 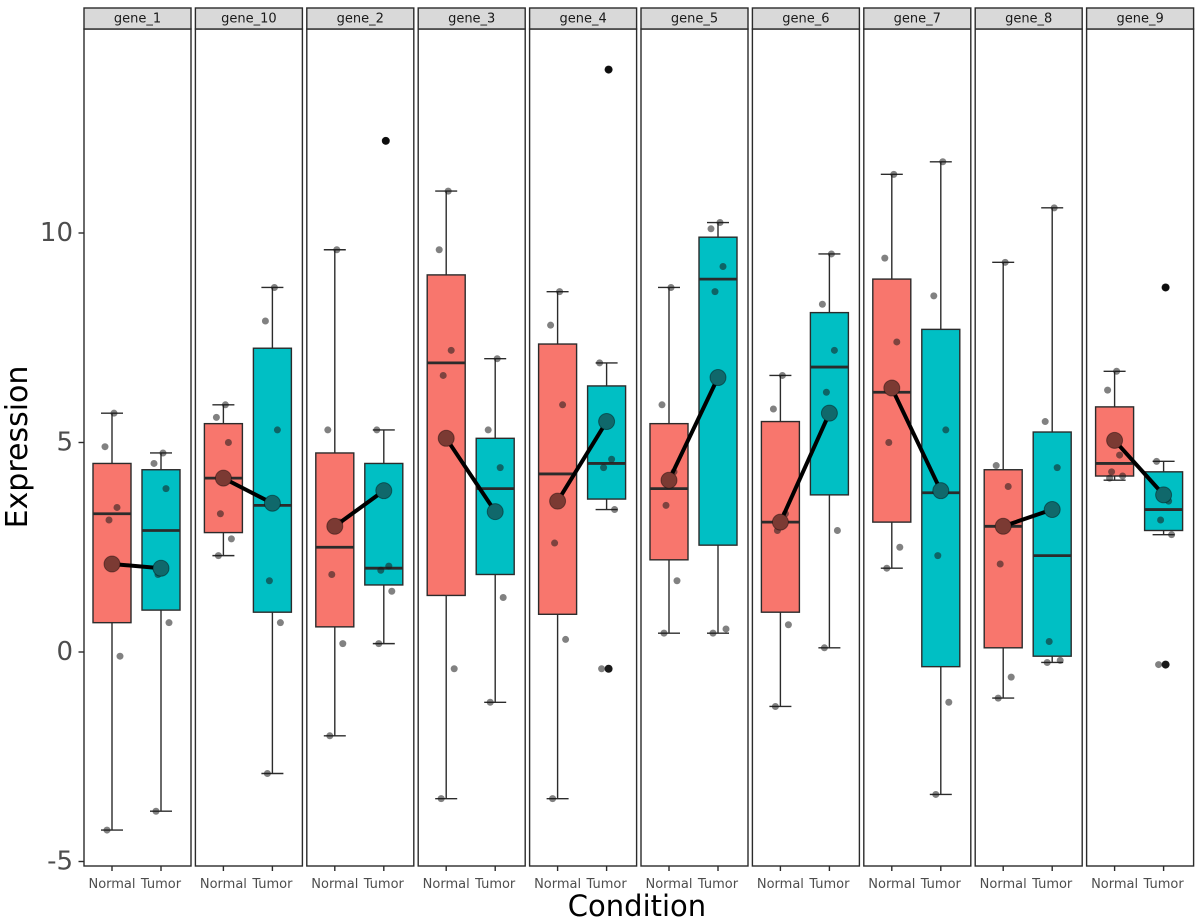 I want to click on facet-strip-label: gene_10, so click(x=249, y=19).